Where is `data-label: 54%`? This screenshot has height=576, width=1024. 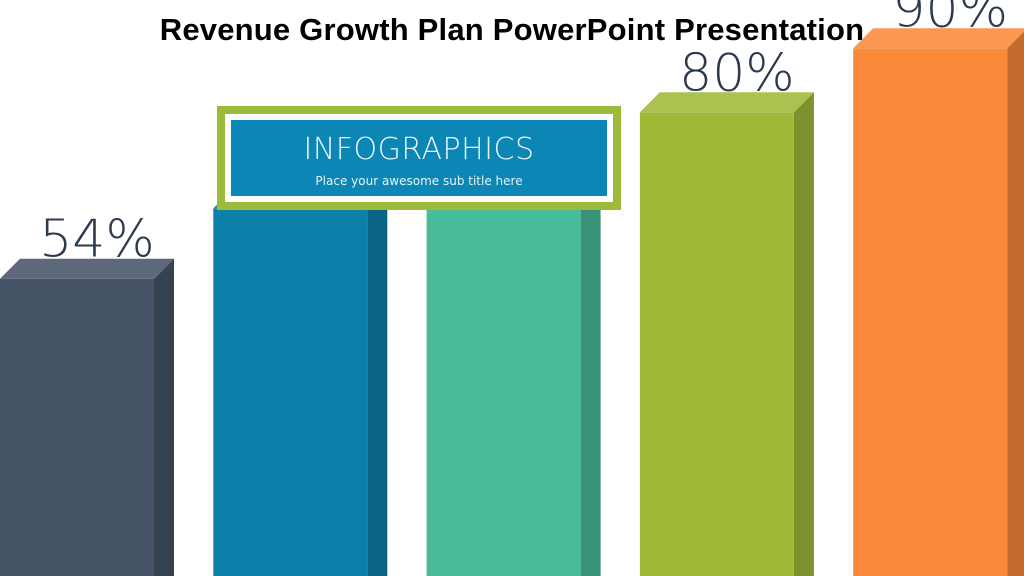 data-label: 54% is located at coordinates (97, 240).